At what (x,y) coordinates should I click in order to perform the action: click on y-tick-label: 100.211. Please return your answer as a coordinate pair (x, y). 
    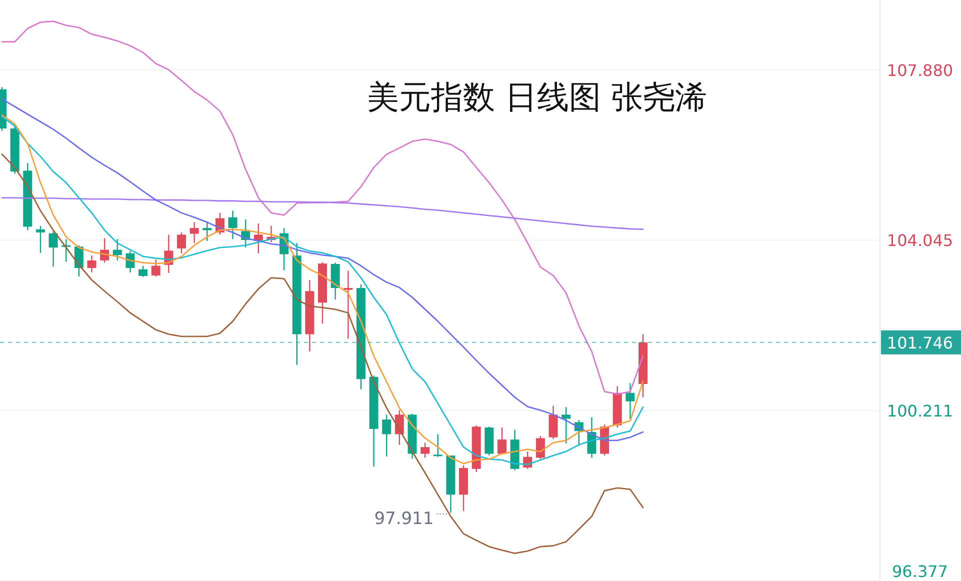
    Looking at the image, I should click on (920, 411).